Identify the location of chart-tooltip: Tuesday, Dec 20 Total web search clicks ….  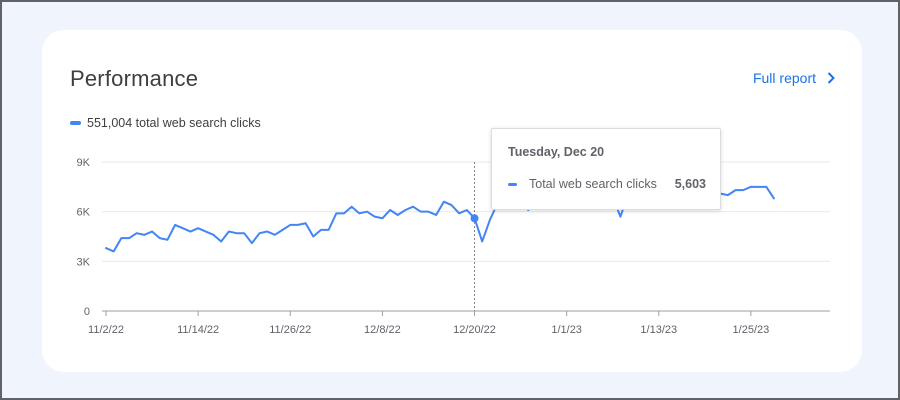
(606, 169).